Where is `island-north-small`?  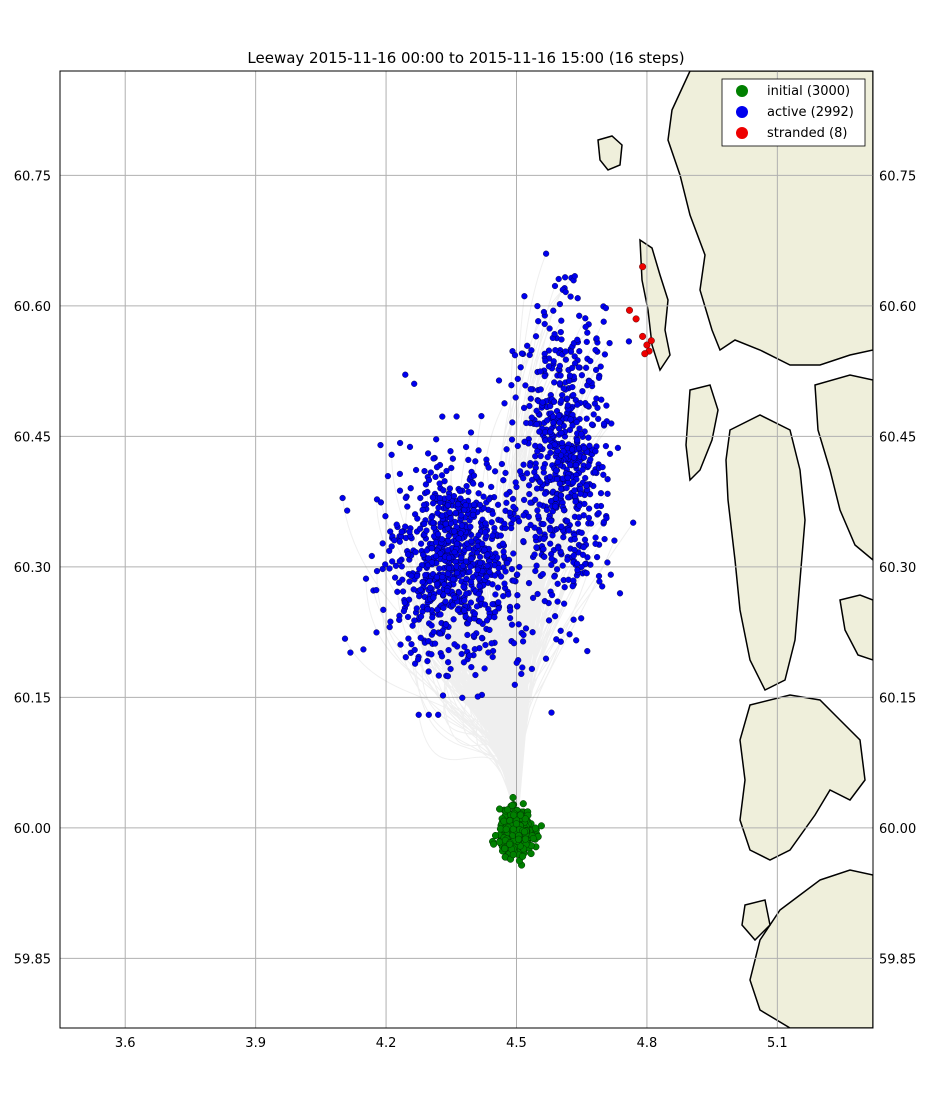 island-north-small is located at coordinates (610, 153).